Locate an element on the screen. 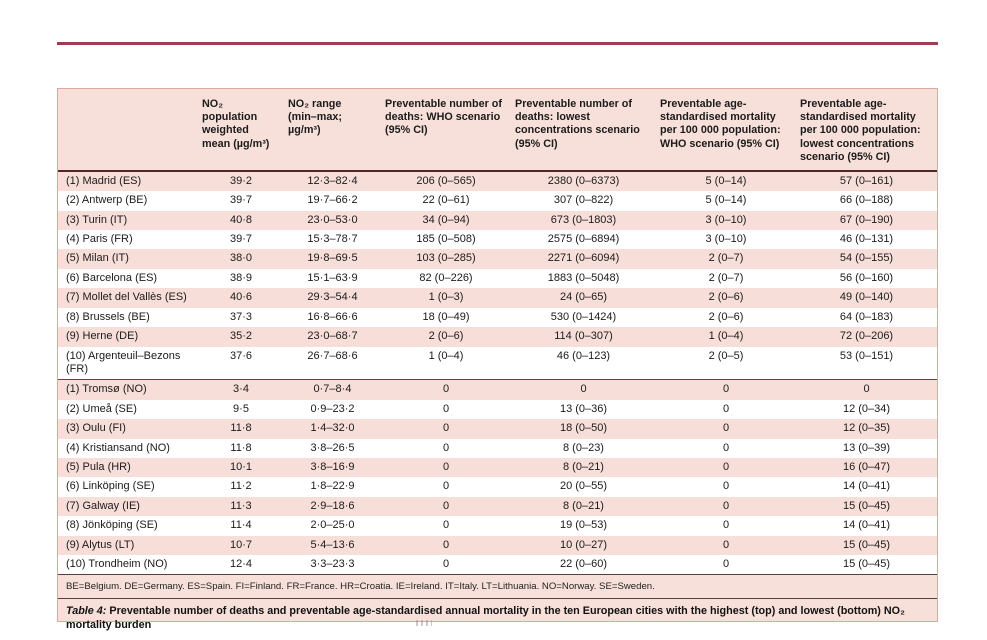 The image size is (987, 640). city-cell: (3) Turin (IT) is located at coordinates (97, 219).